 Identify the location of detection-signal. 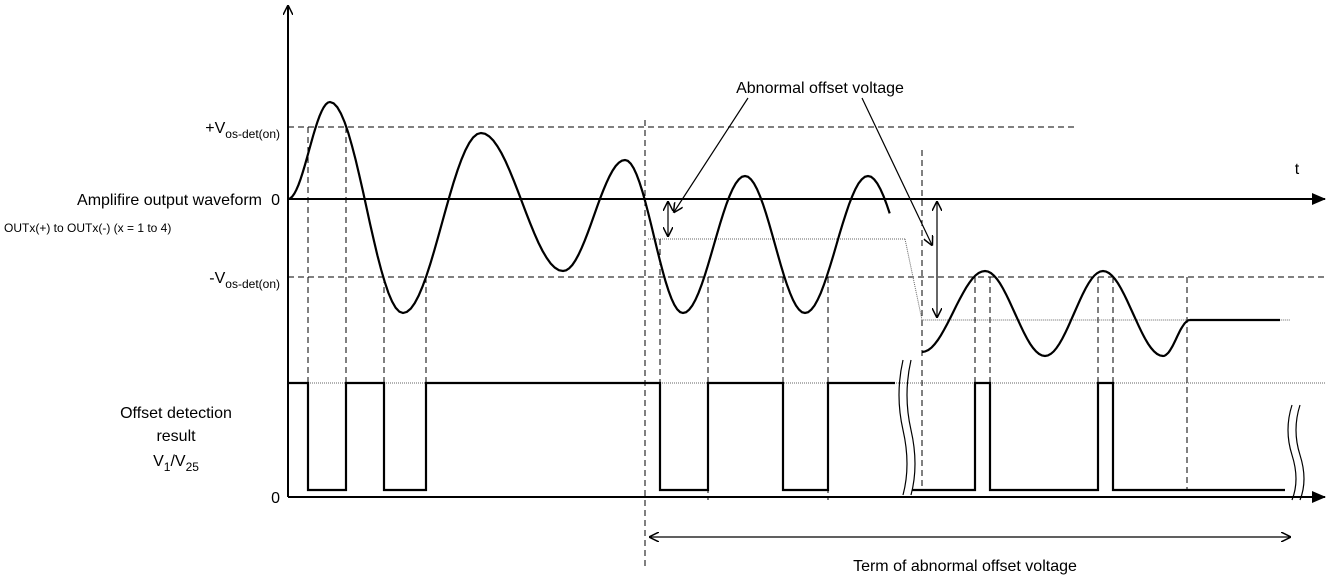
(591, 436).